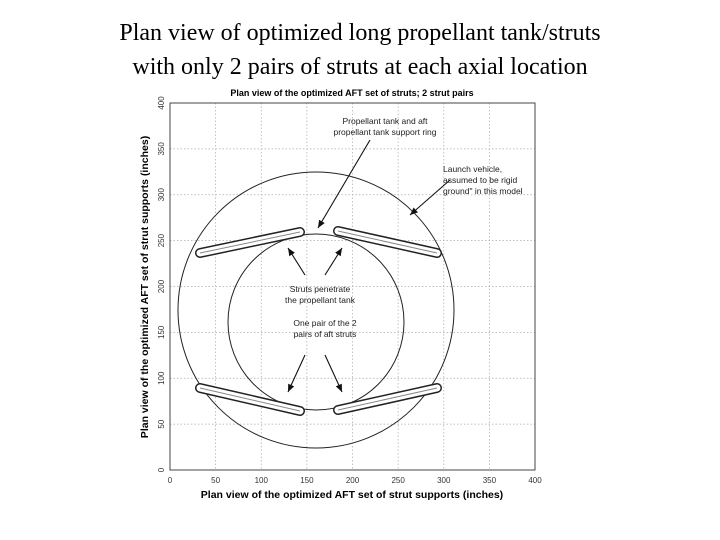 The height and width of the screenshot is (540, 720). Describe the element at coordinates (320, 289) in the screenshot. I see `annotation: Struts penetrate` at that location.